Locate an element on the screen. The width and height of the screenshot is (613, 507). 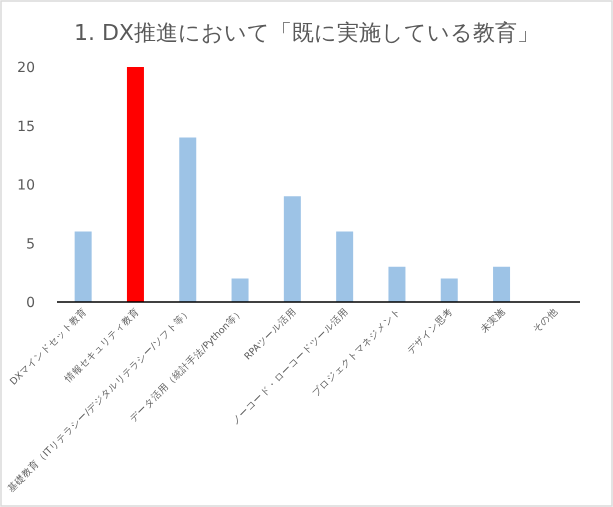
y-tick-label: 15 is located at coordinates (26, 126).